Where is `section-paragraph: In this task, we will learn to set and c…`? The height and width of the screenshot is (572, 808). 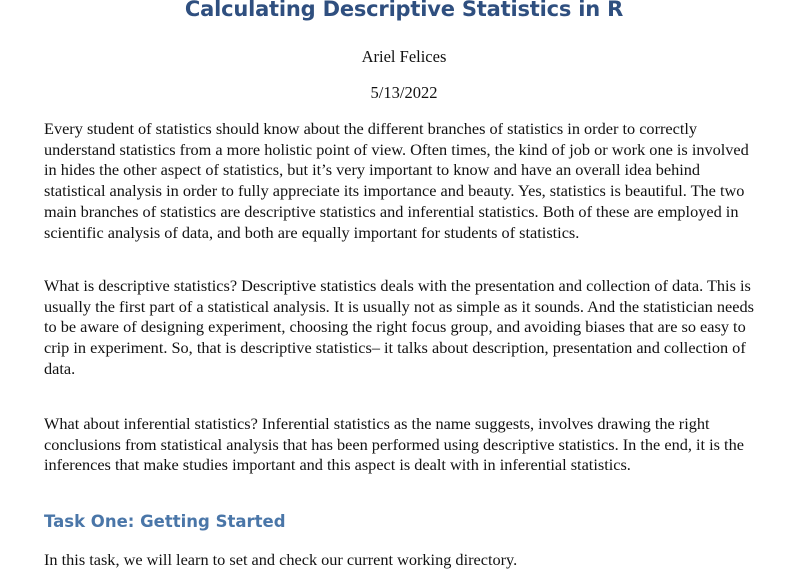
section-paragraph: In this task, we will learn to set and c… is located at coordinates (281, 559).